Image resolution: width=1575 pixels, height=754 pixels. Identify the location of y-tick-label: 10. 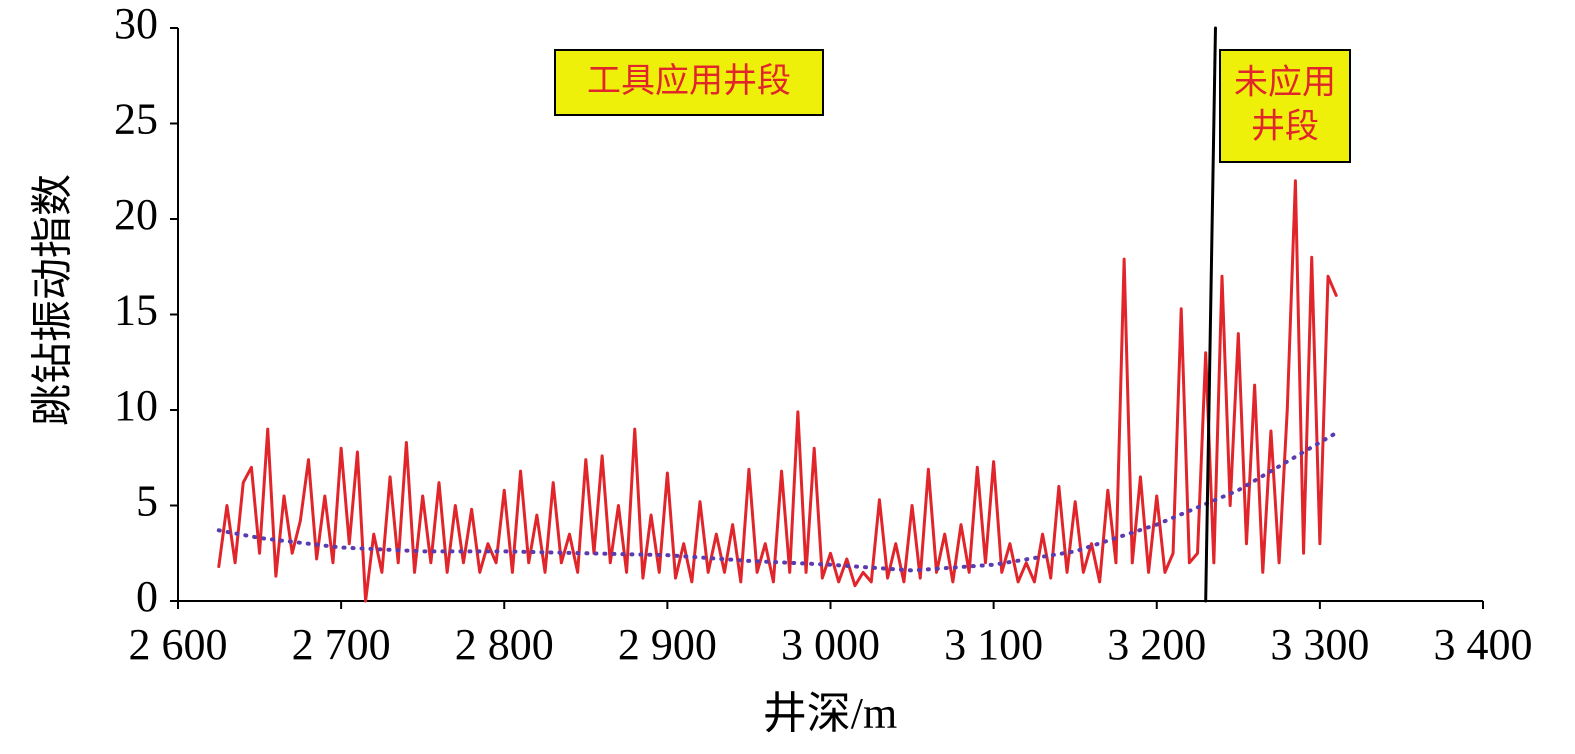
(136, 405).